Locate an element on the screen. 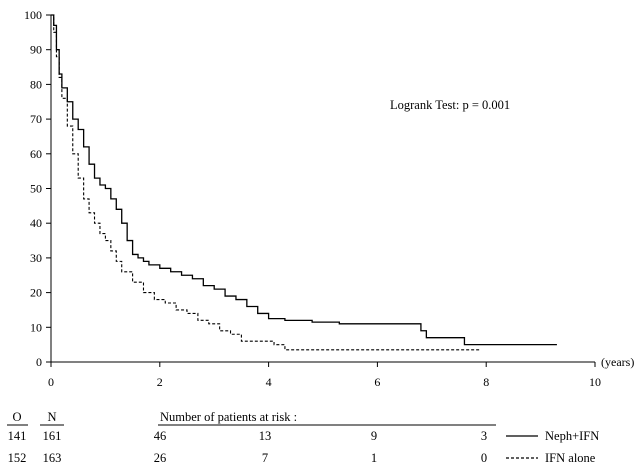 The height and width of the screenshot is (465, 643). risk-count: 1 is located at coordinates (374, 458).